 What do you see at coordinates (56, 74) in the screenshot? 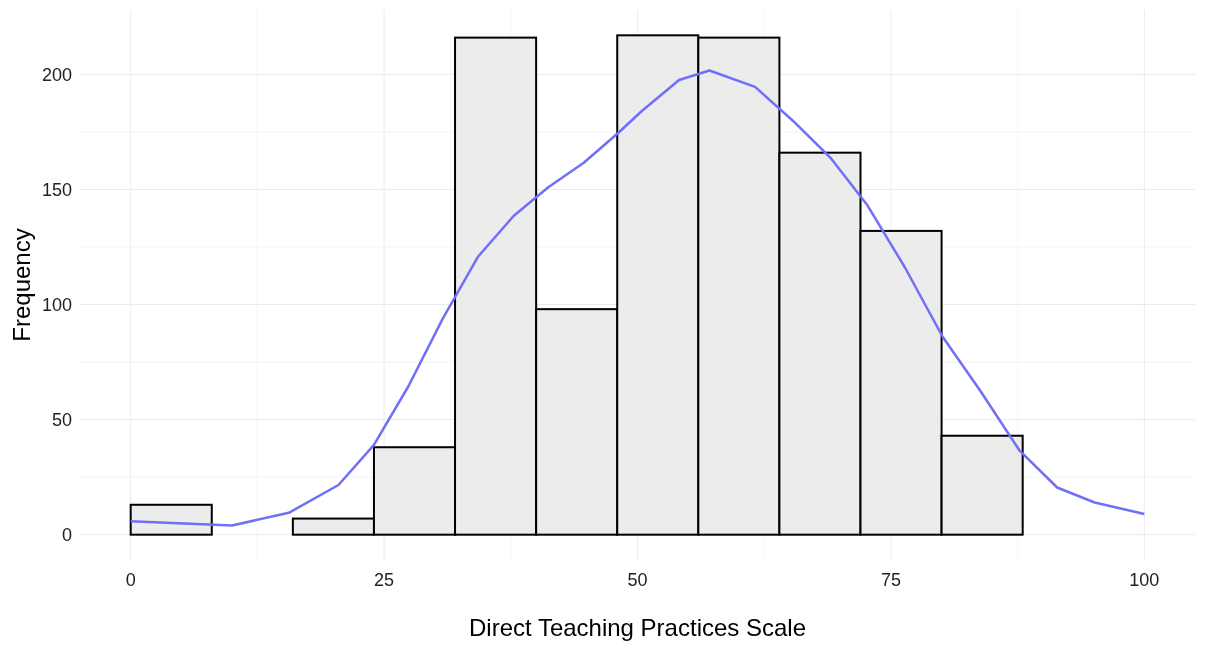
I see `y-tick-label: 200` at bounding box center [56, 74].